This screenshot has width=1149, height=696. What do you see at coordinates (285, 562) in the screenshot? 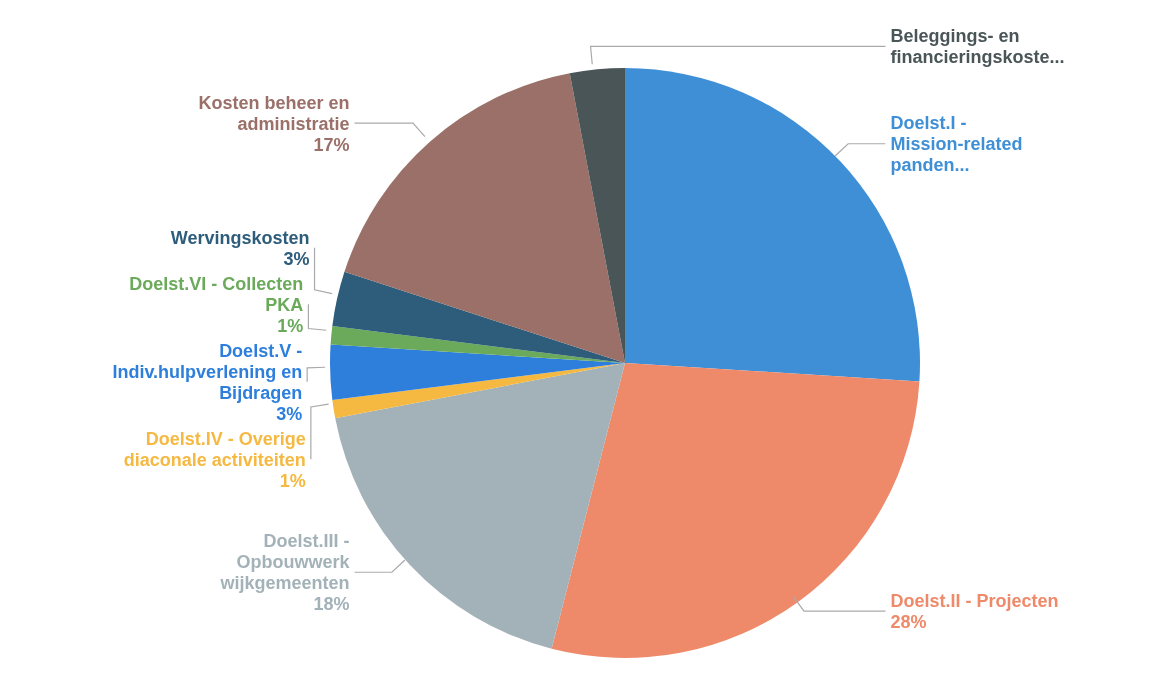
I see `slice-label: Doelst.III - Opbouwwerk wijkgemeenten` at bounding box center [285, 562].